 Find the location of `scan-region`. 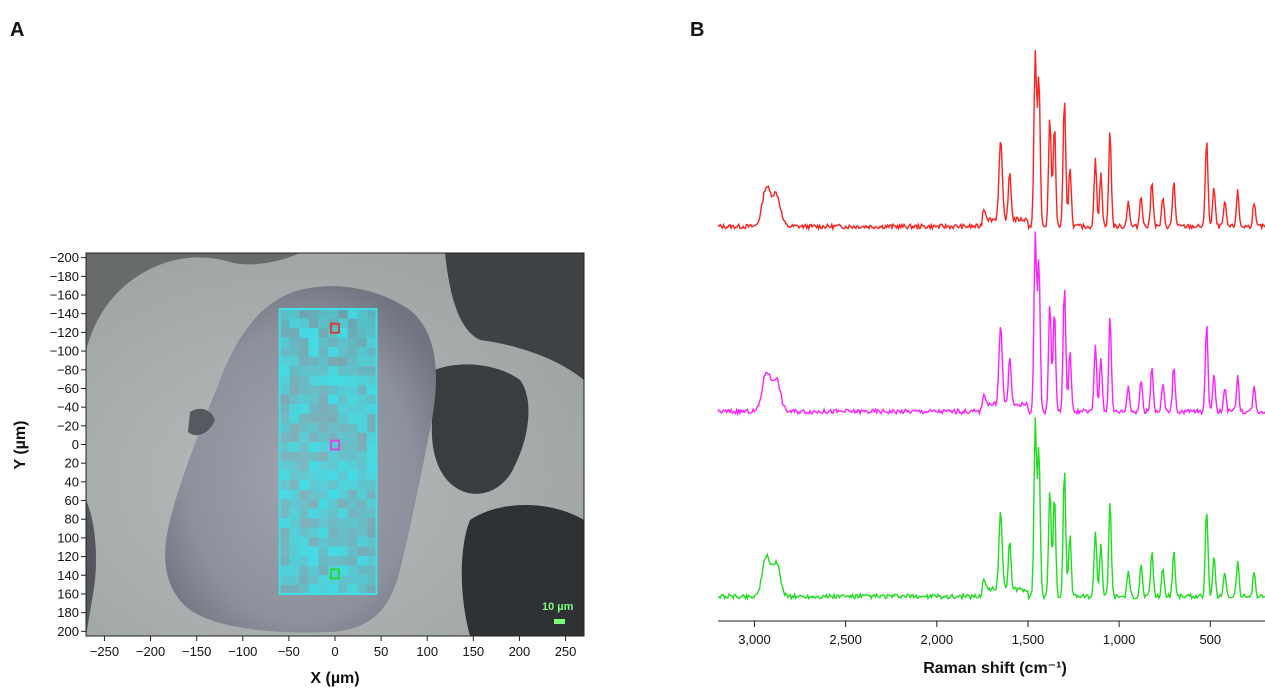

scan-region is located at coordinates (328, 451).